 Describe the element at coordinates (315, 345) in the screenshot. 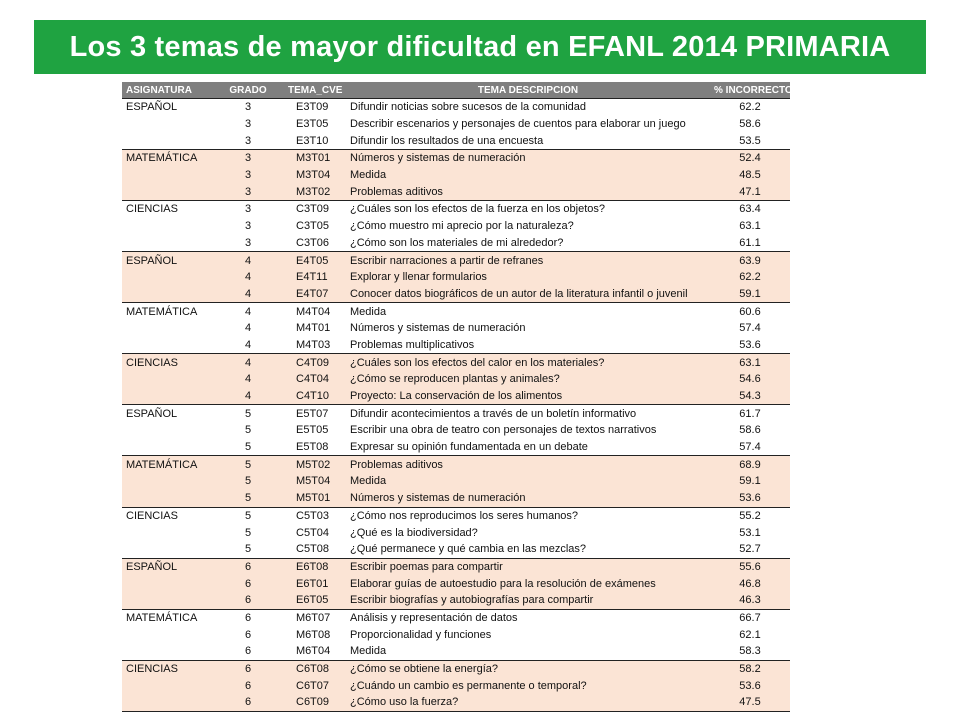

I see `tema-cve-cell: M4T03` at that location.